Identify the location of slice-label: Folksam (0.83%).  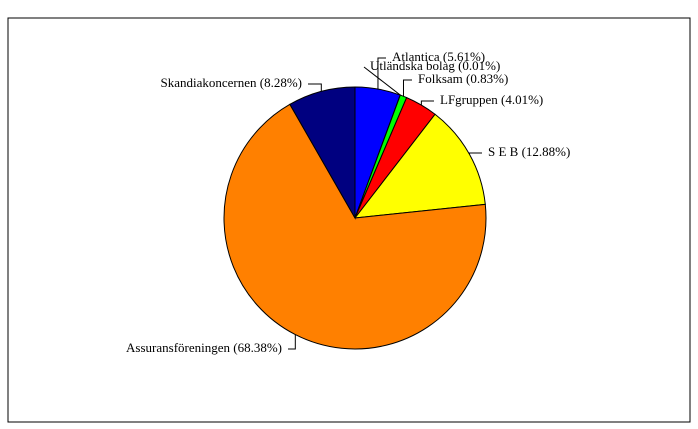
(463, 78).